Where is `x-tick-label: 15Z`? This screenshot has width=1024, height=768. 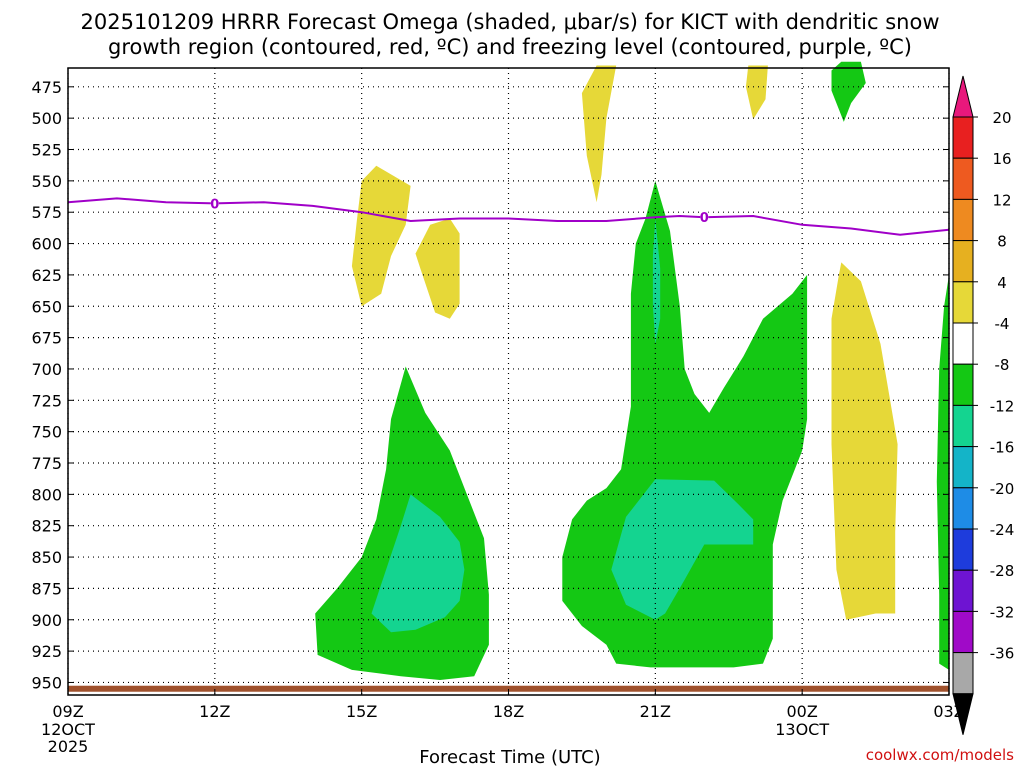
x-tick-label: 15Z is located at coordinates (361, 711).